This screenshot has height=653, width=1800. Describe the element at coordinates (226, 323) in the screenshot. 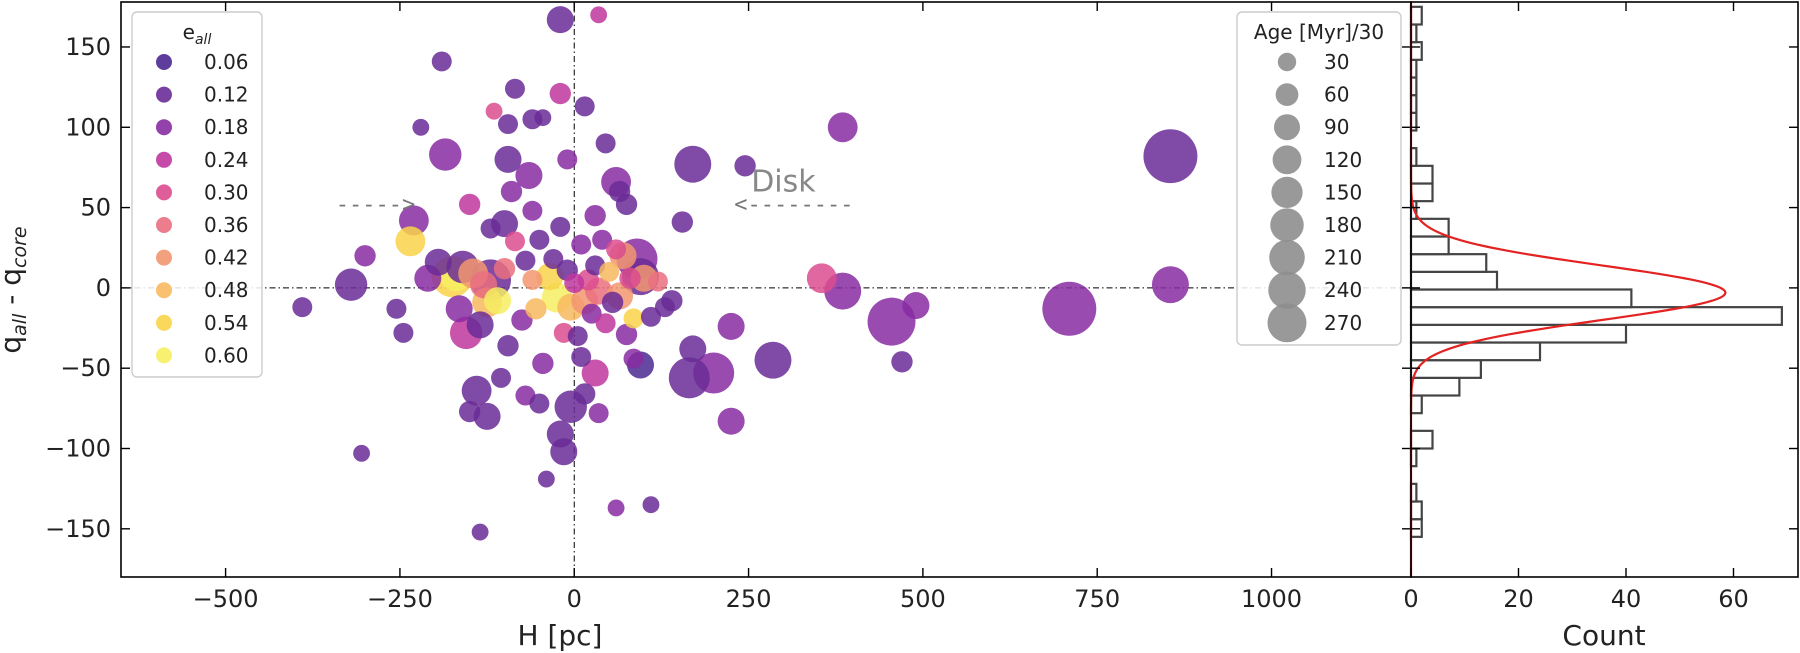

I see `color-legend-label: 0.54` at that location.